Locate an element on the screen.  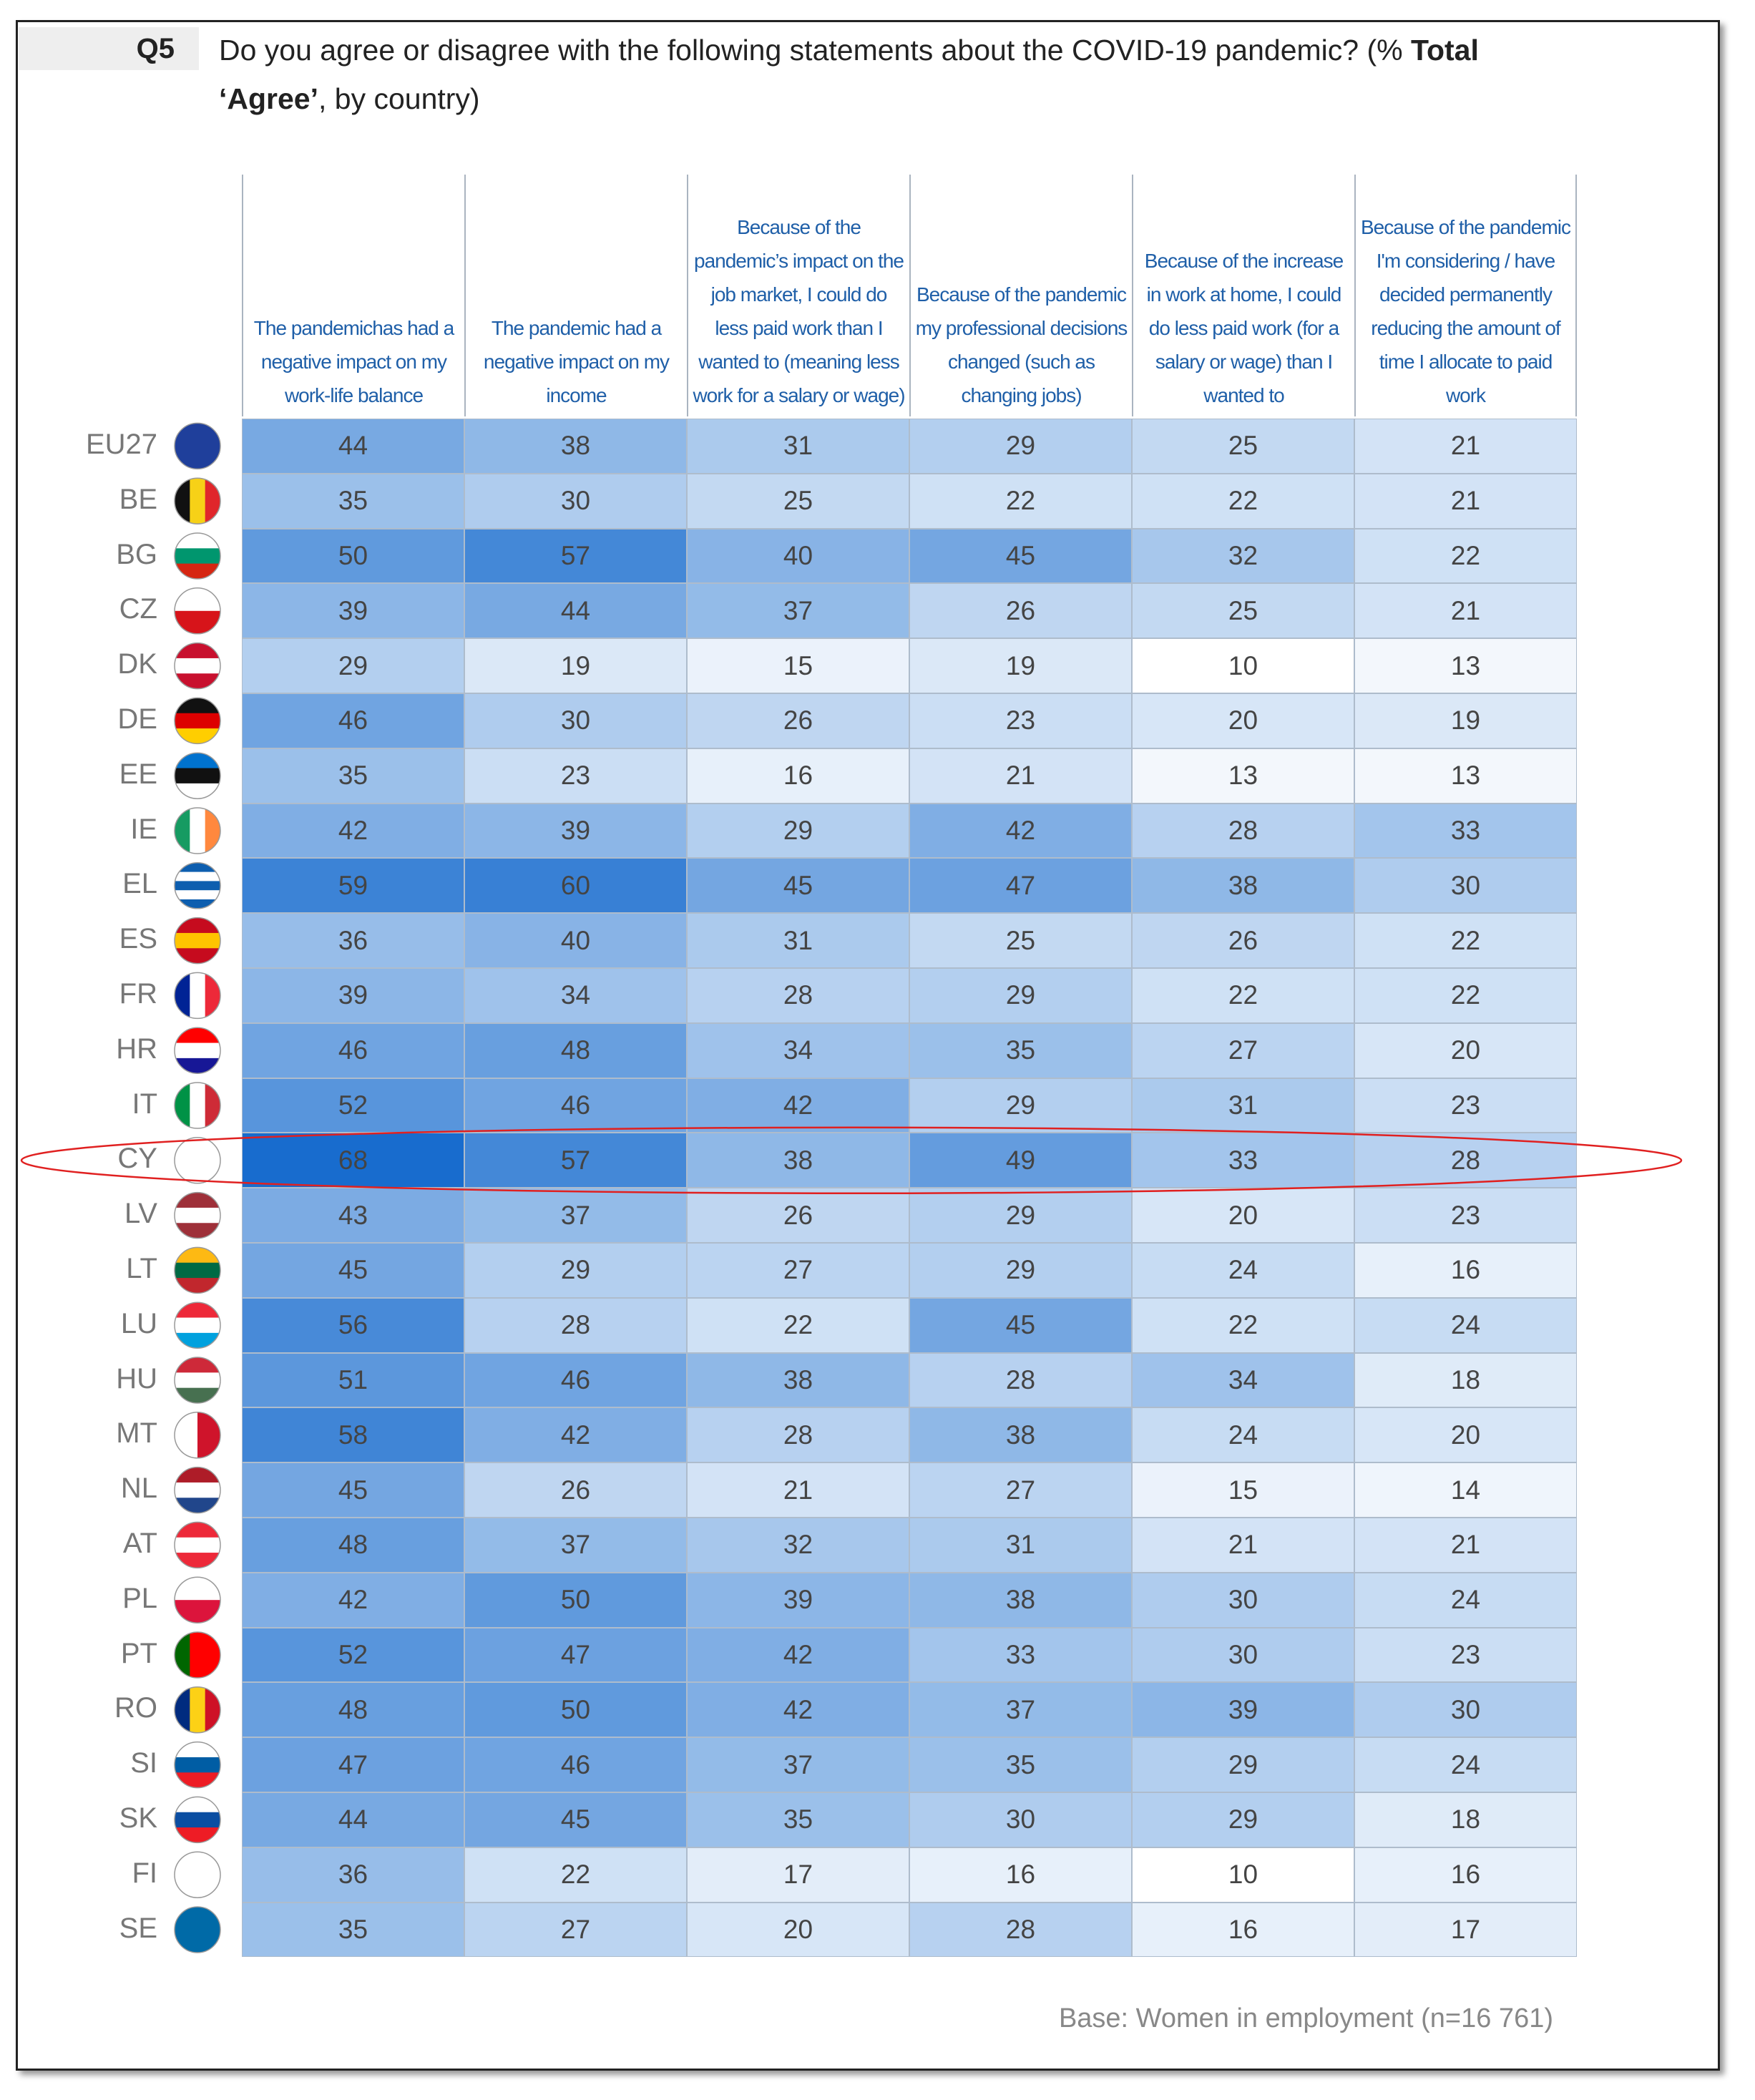
value-cell: 57 is located at coordinates (576, 1160).